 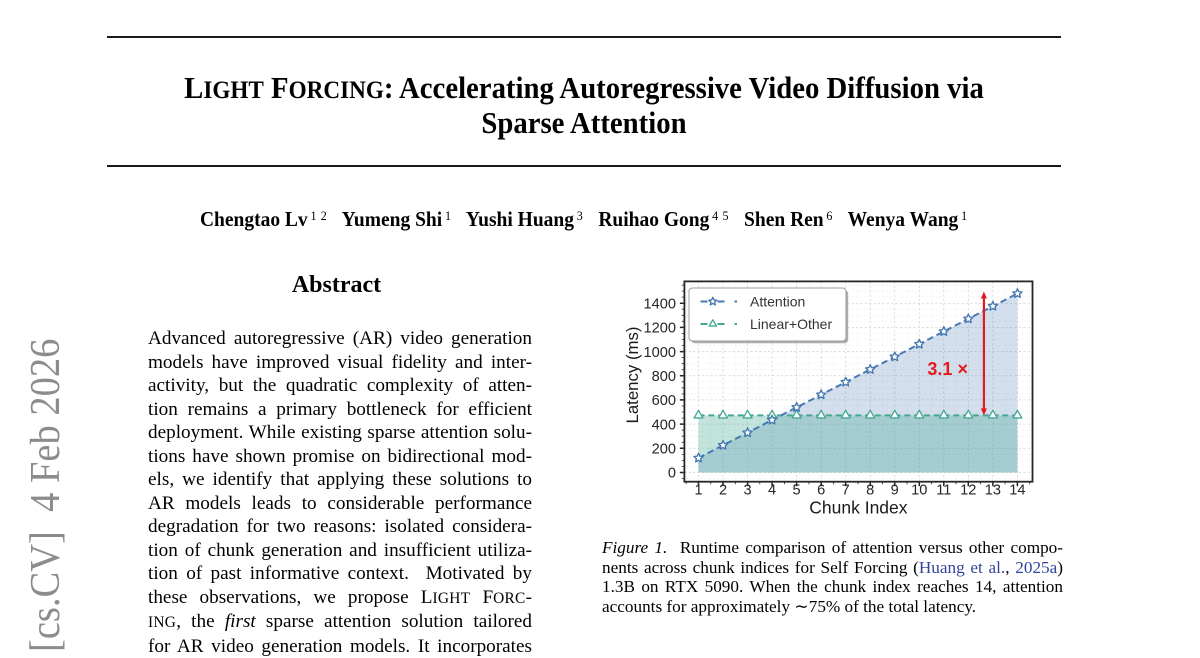 I want to click on svg-text: 8, so click(x=870, y=491).